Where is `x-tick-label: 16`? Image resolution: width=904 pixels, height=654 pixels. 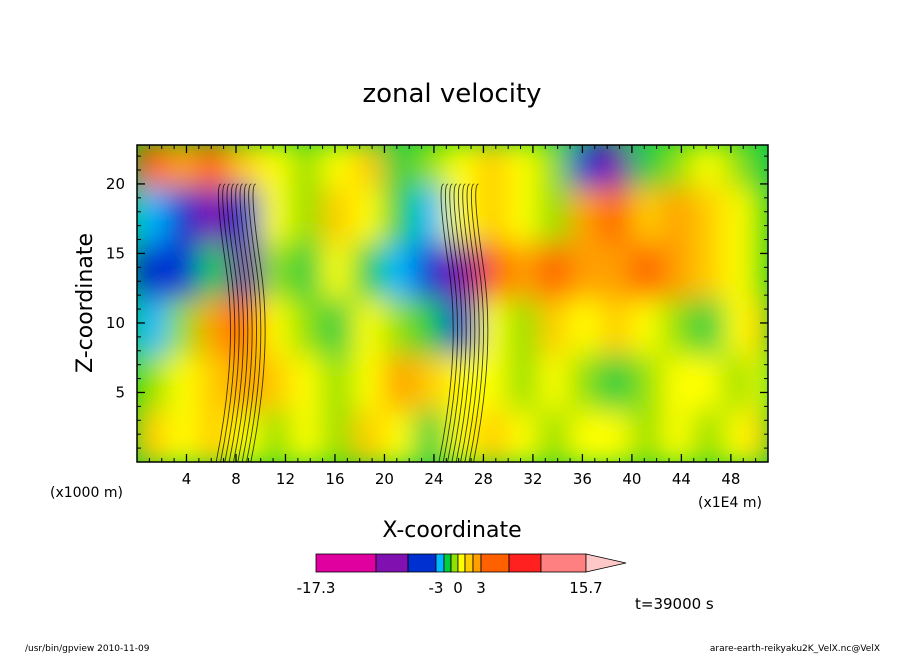
x-tick-label: 16 is located at coordinates (334, 479).